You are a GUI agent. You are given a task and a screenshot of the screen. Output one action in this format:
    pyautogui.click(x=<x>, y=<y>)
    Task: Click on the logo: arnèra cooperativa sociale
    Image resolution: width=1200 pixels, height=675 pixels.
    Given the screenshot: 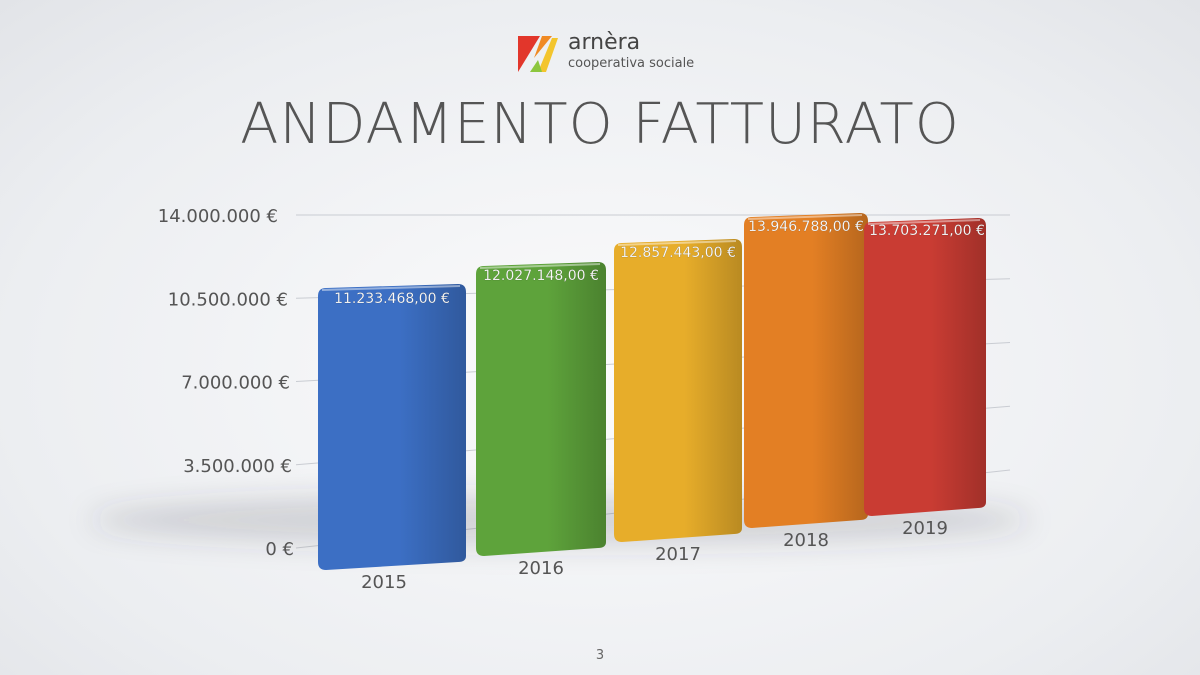 What is the action you would take?
    pyautogui.click(x=606, y=52)
    